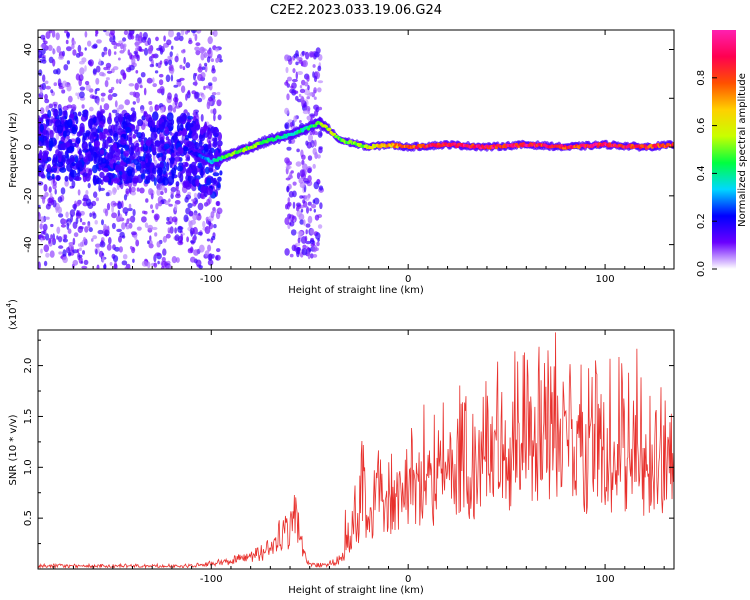 This screenshot has height=600, width=750. I want to click on colorbar-tick-label: 0.2, so click(701, 221).